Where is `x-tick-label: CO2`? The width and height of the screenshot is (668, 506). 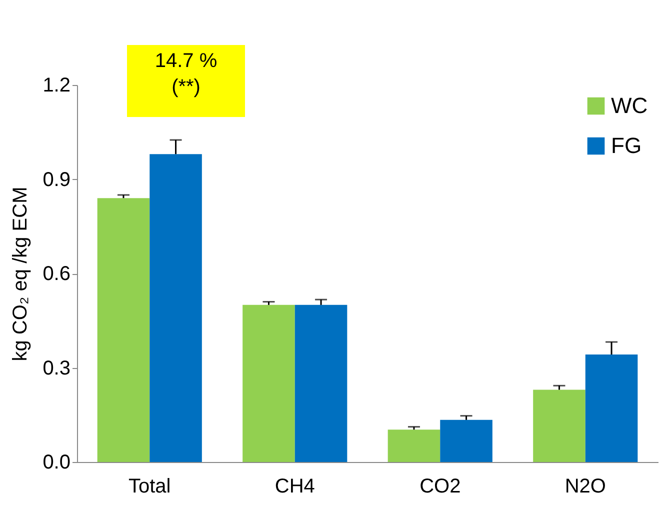
x-tick-label: CO2 is located at coordinates (440, 487).